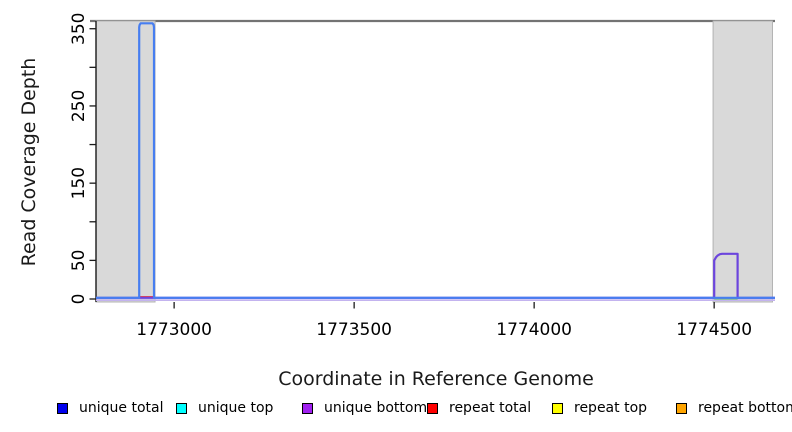 Image resolution: width=792 pixels, height=432 pixels. Describe the element at coordinates (557, 408) in the screenshot. I see `repeat-top-swatch-icon` at that location.